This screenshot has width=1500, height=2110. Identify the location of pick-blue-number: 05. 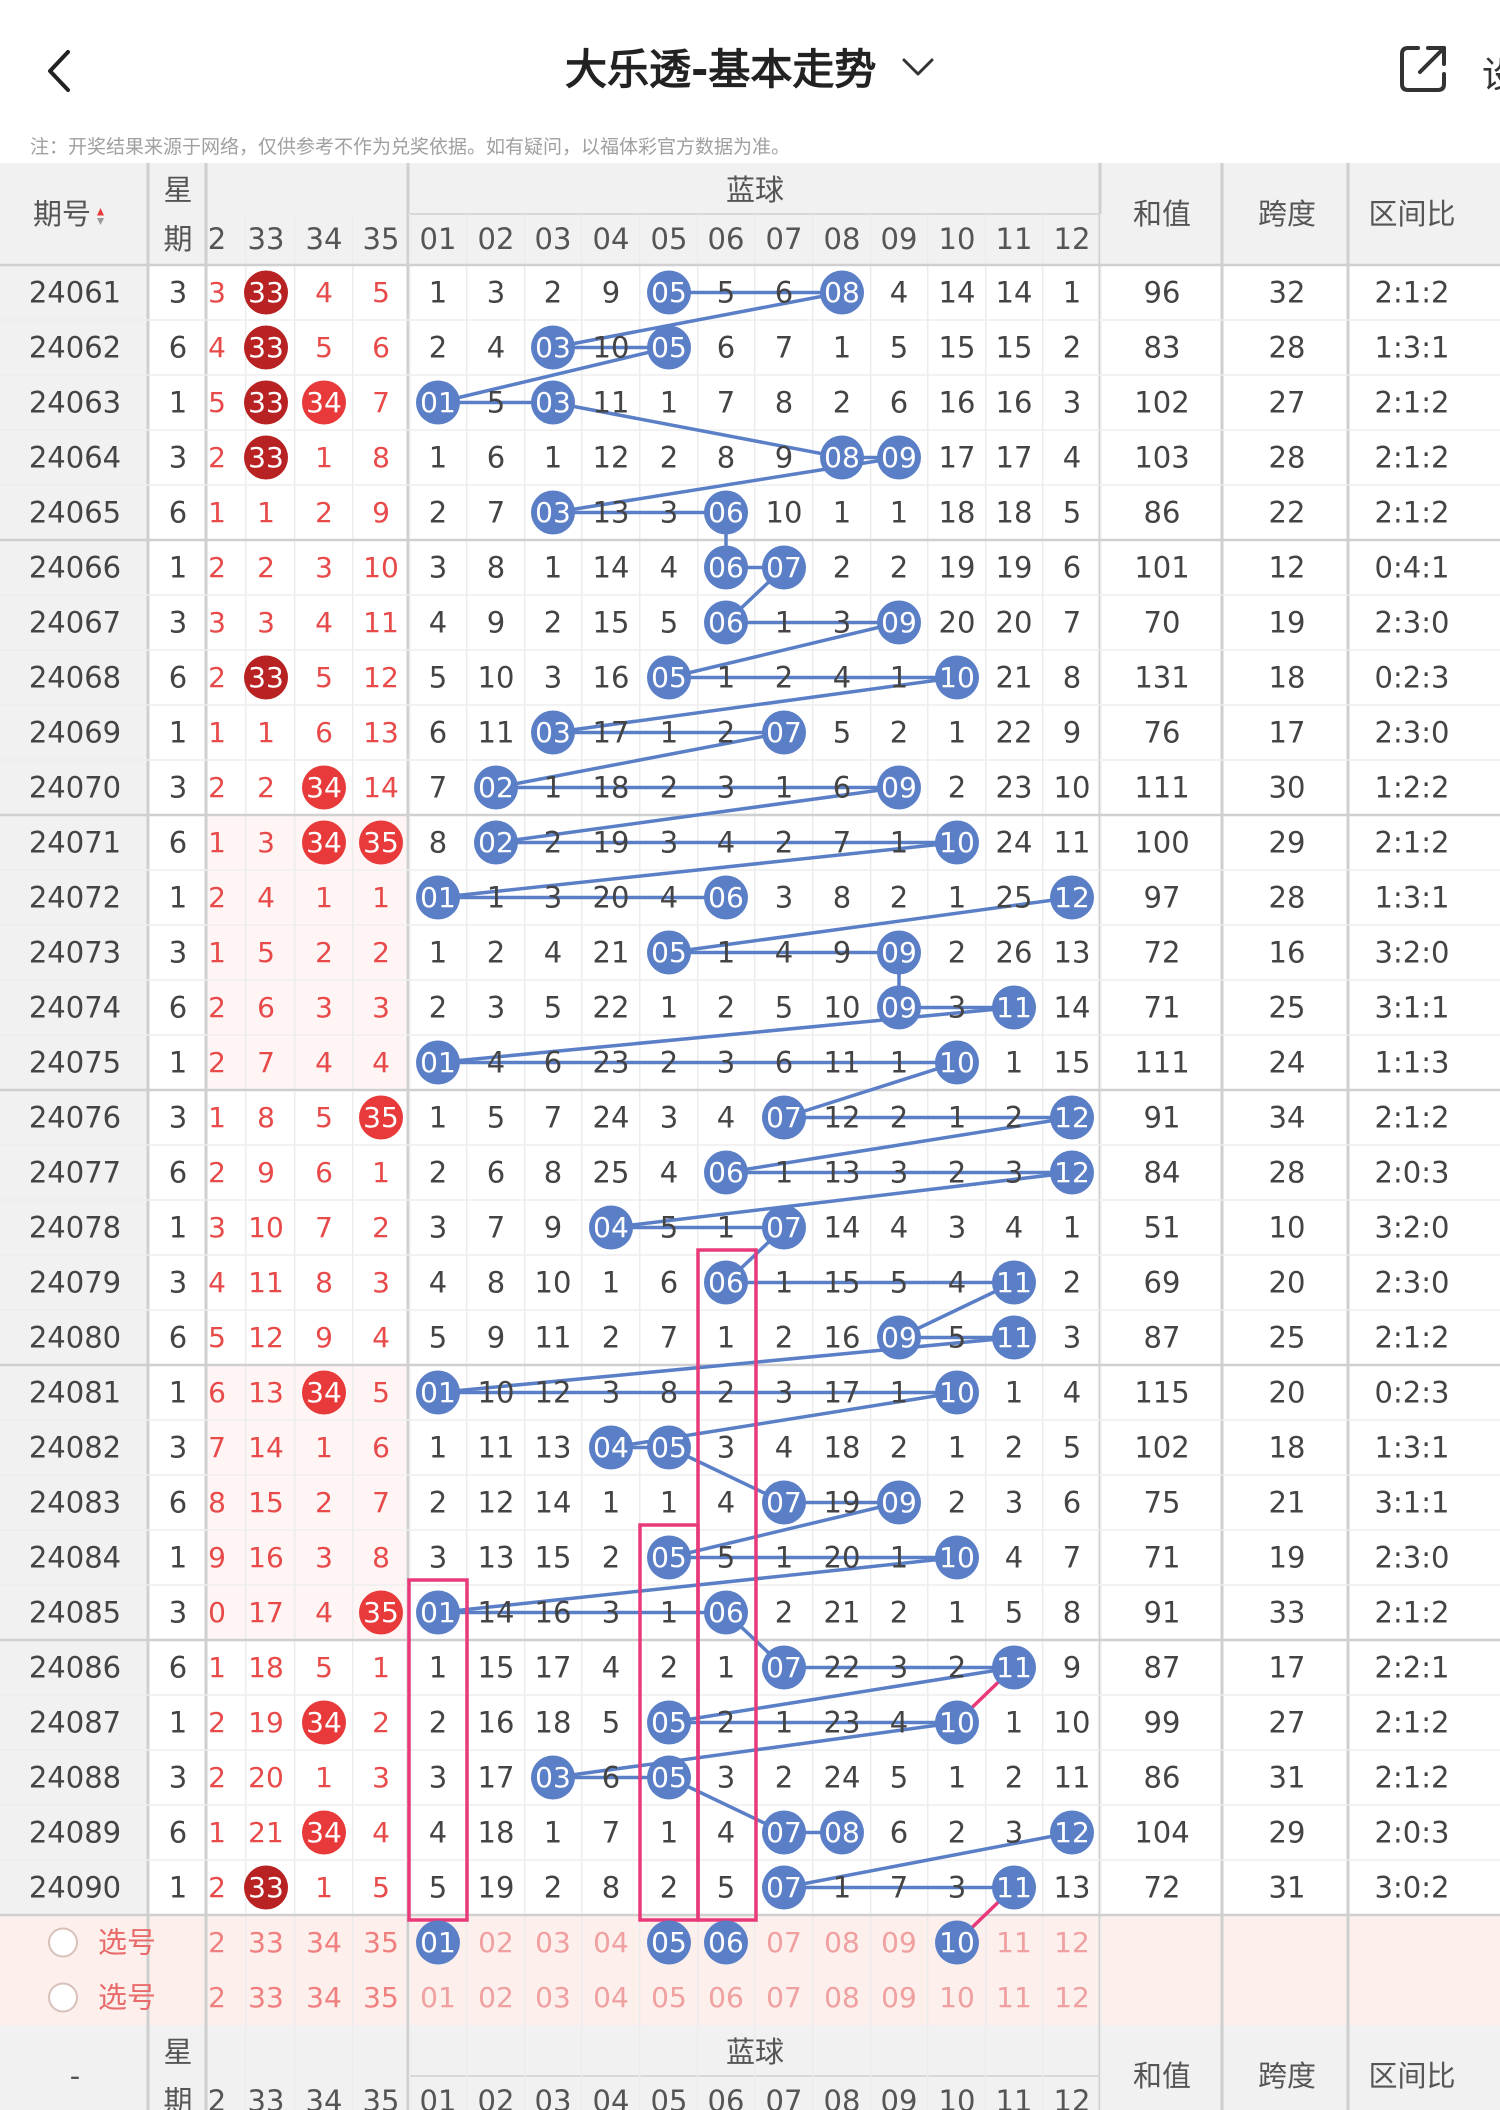
(669, 1997).